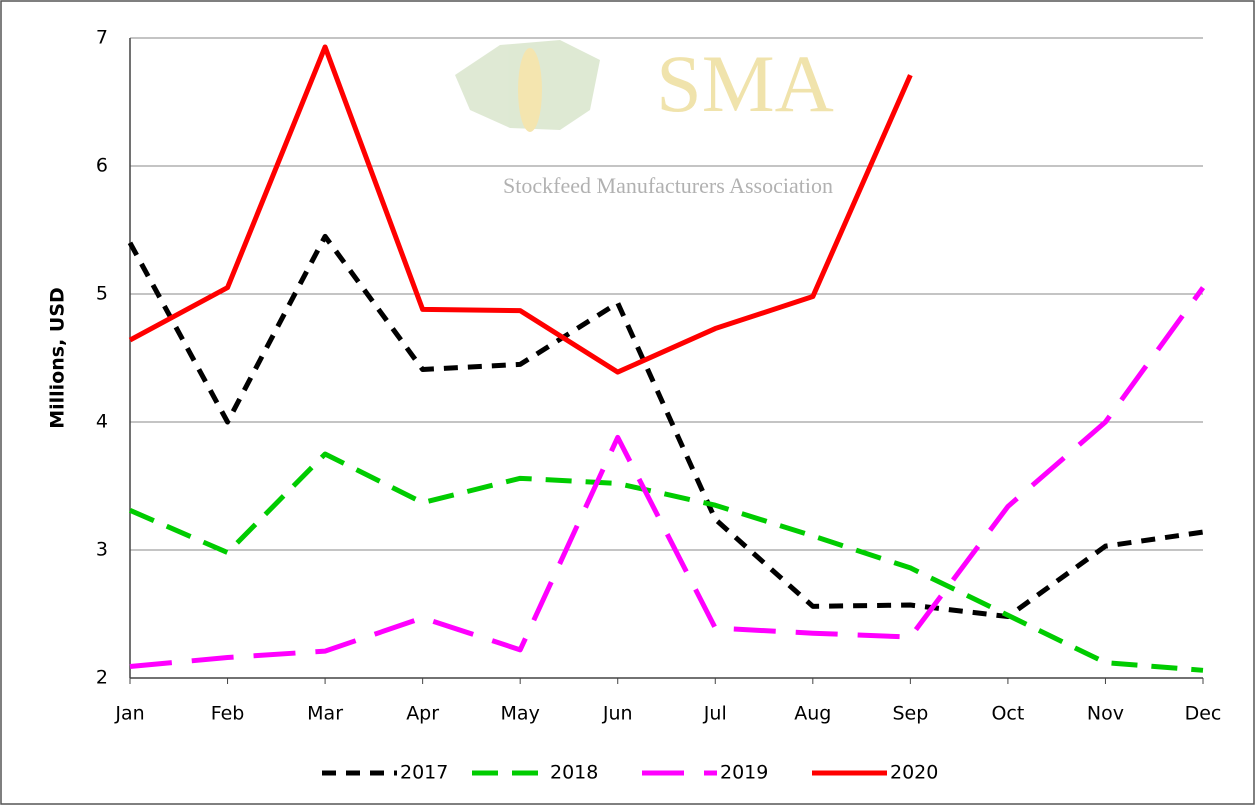 This screenshot has height=806, width=1256. What do you see at coordinates (129, 714) in the screenshot?
I see `x-tick-label: Jan` at bounding box center [129, 714].